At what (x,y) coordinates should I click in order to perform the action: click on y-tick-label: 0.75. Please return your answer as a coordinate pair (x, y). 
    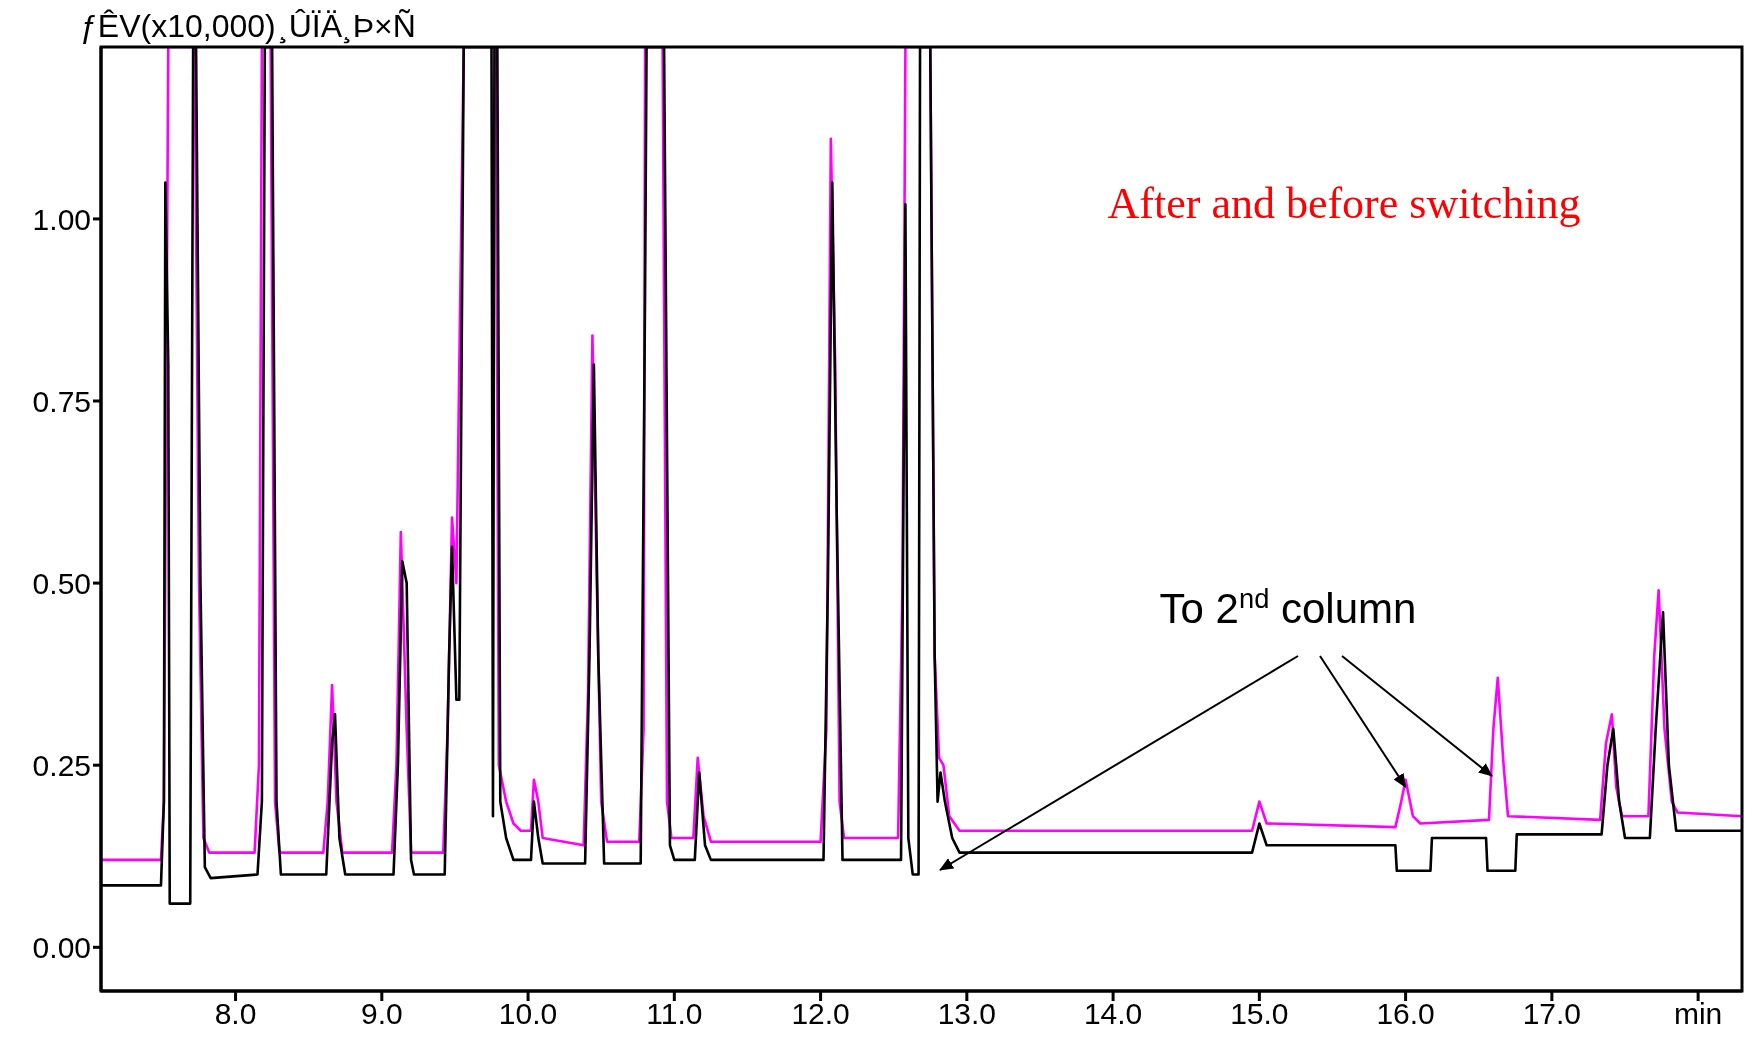
    Looking at the image, I should click on (61, 401).